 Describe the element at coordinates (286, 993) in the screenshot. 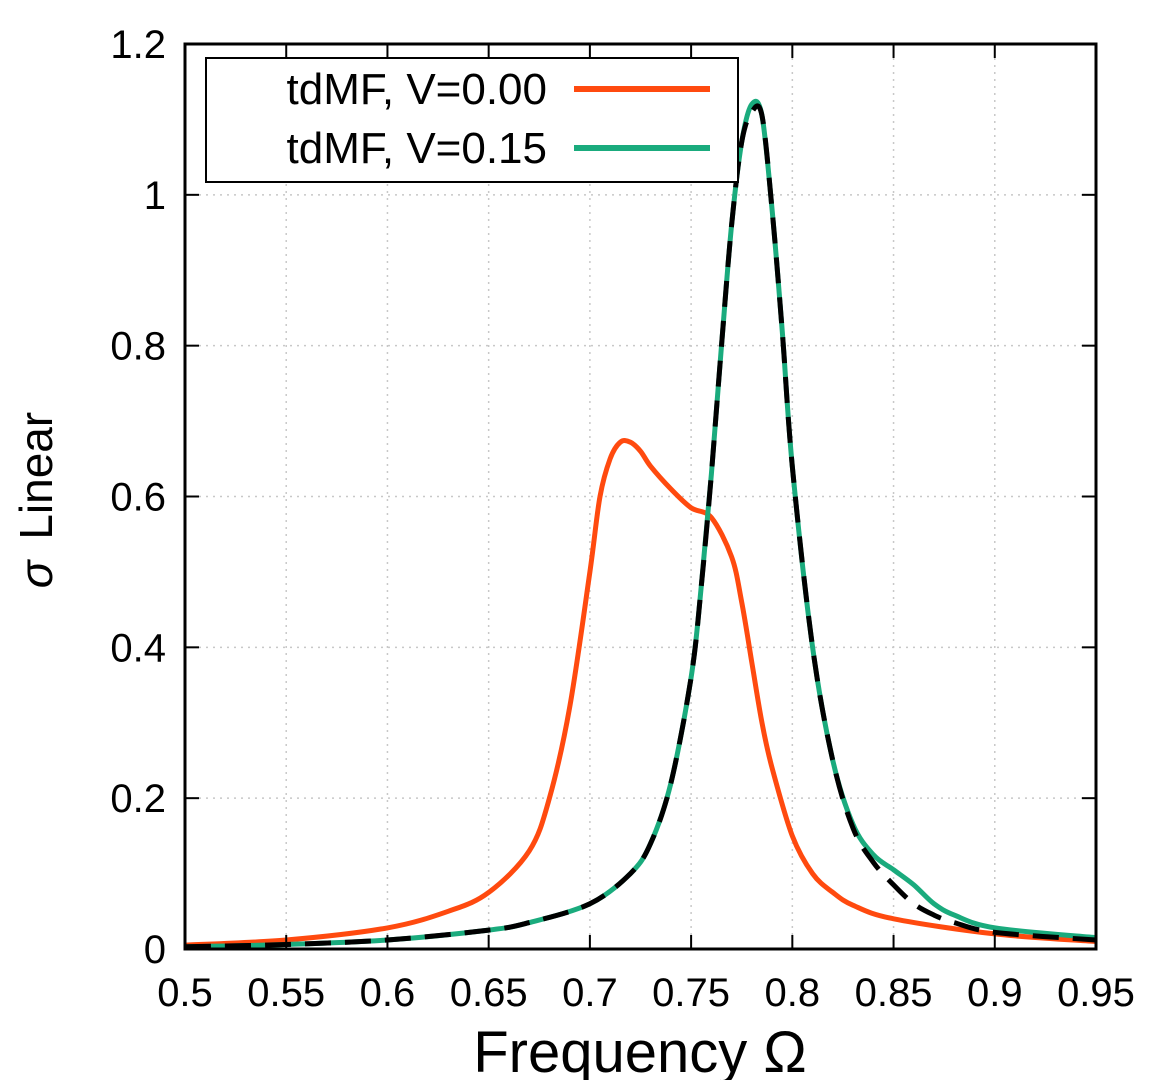

I see `x-tick-label: 0.55` at that location.